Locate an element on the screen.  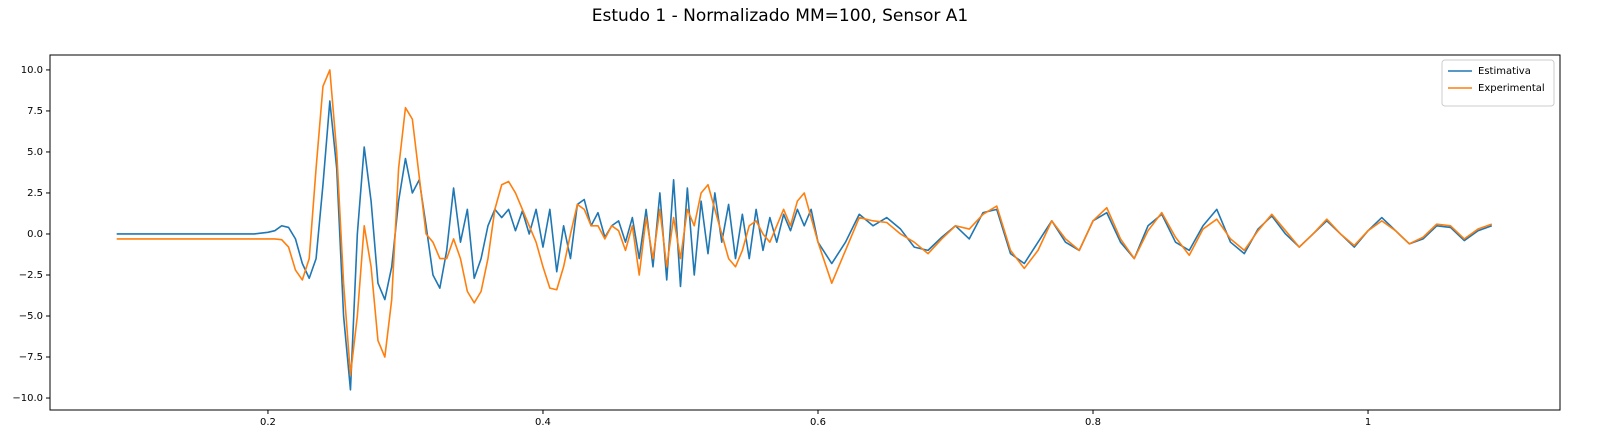
x-tick-label: 0.6 is located at coordinates (818, 422).